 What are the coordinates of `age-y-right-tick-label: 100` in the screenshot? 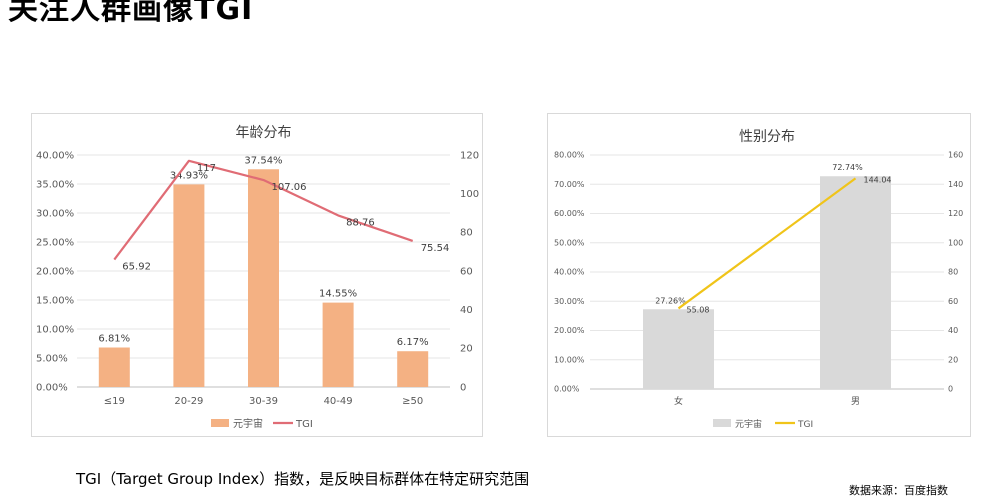 It's located at (469, 194).